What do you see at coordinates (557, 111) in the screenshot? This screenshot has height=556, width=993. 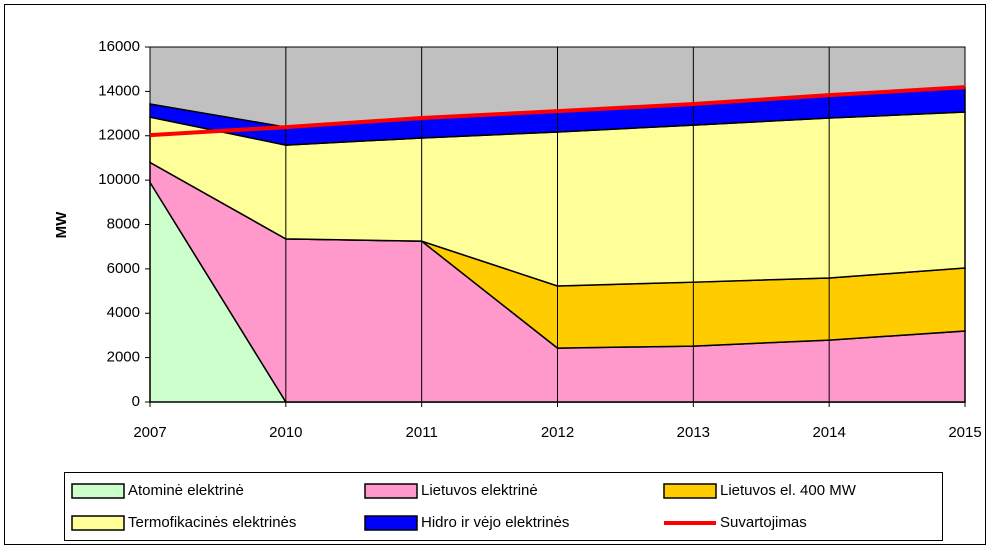 I see `line` at bounding box center [557, 111].